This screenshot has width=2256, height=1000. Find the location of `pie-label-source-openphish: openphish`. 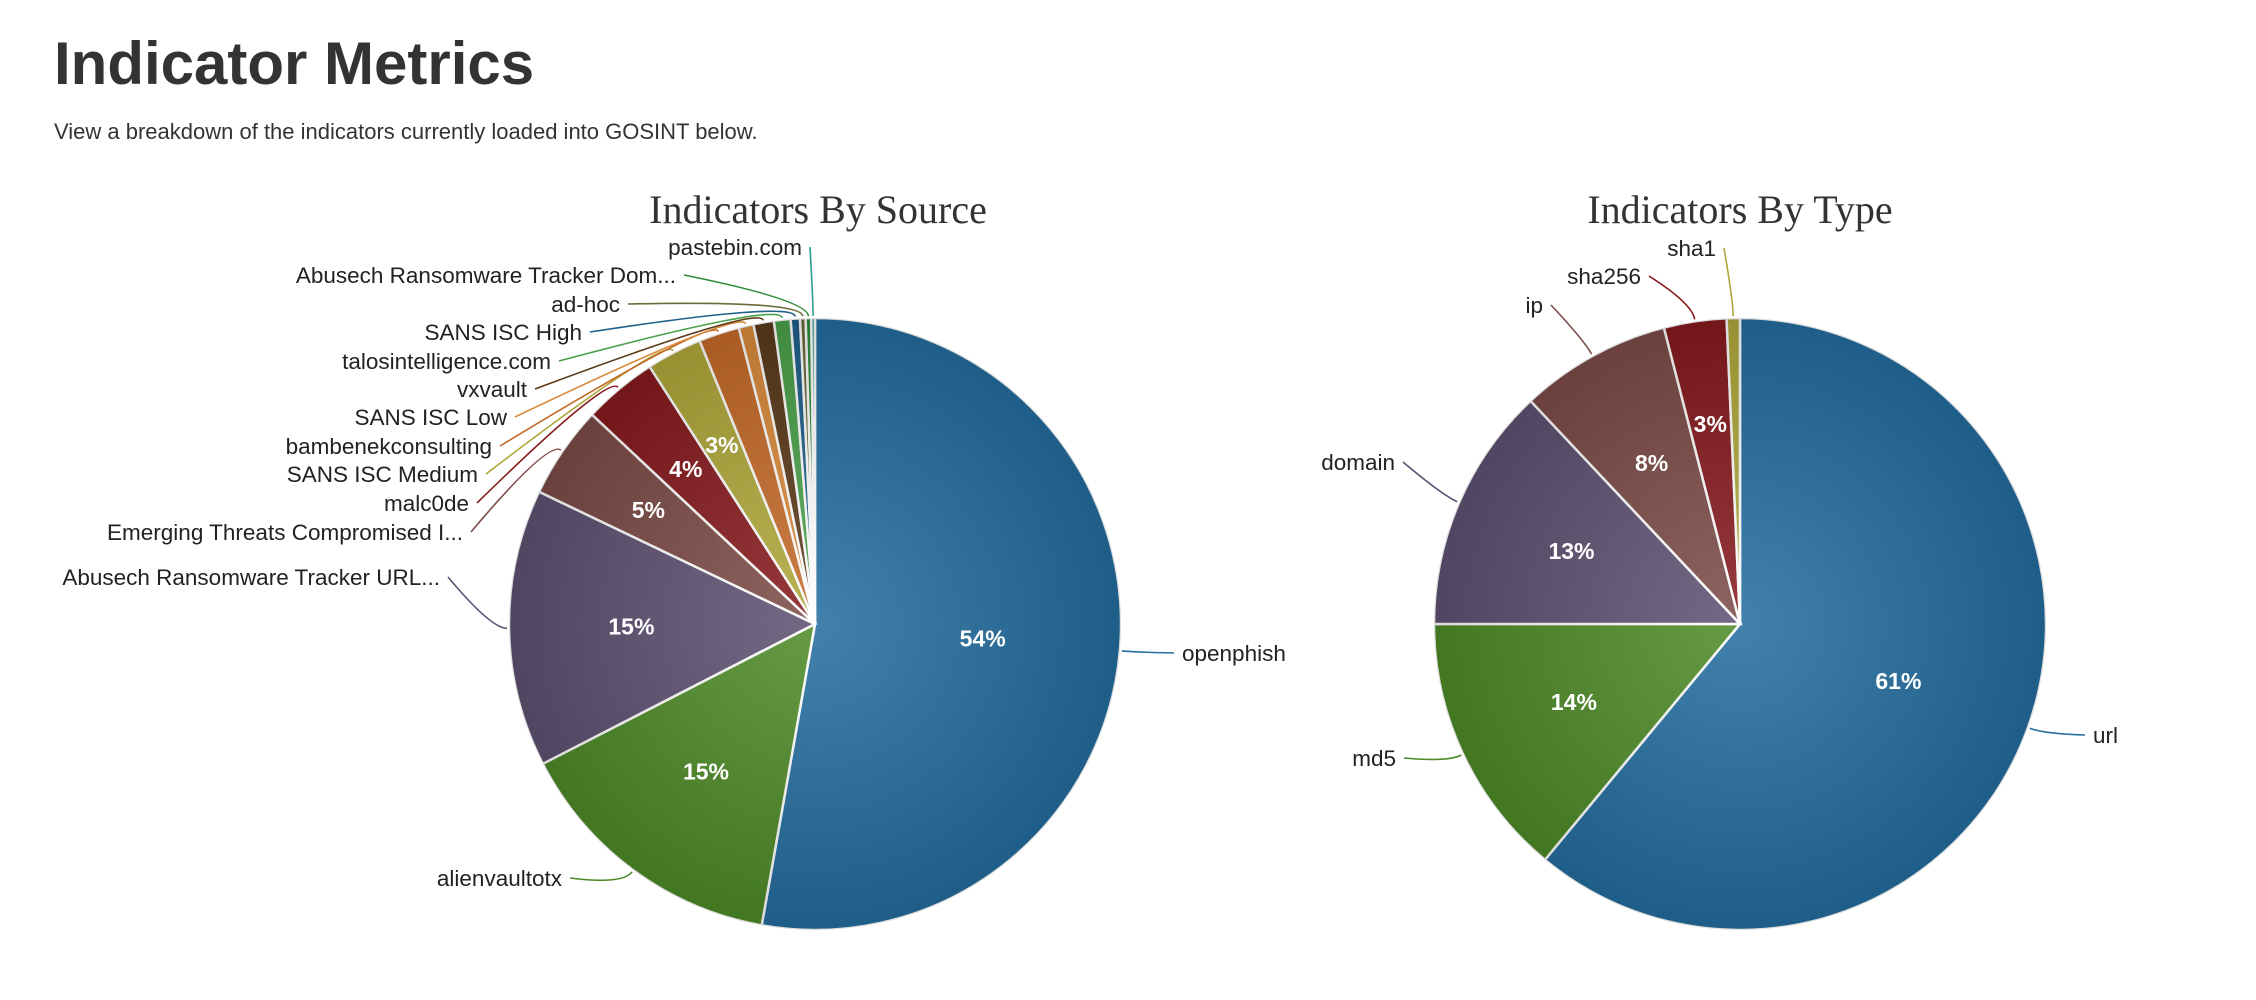

pie-label-source-openphish: openphish is located at coordinates (1234, 653).